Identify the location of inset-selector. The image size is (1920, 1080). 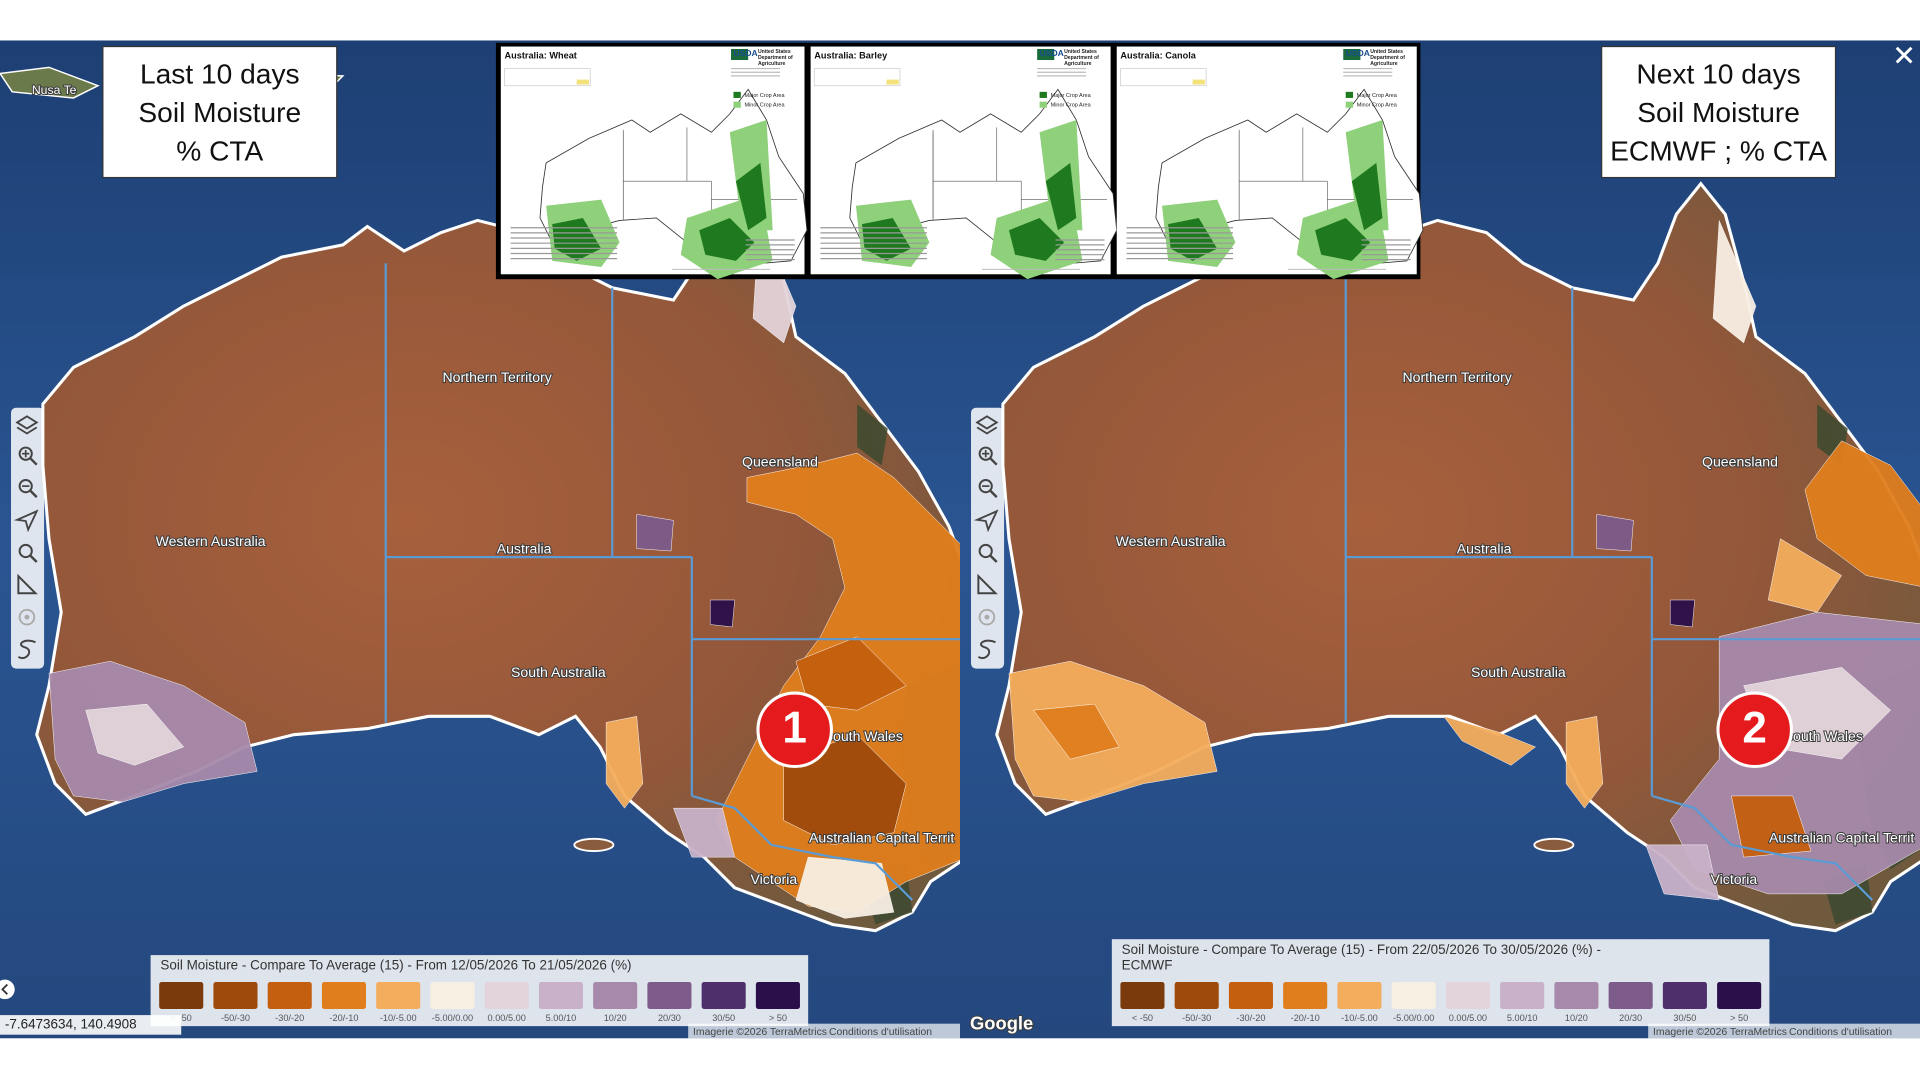
(857, 77).